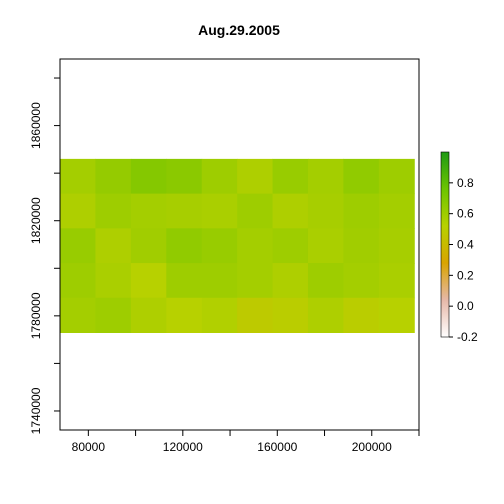 Image resolution: width=504 pixels, height=504 pixels. I want to click on legend-tick-label: 0.4, so click(465, 245).